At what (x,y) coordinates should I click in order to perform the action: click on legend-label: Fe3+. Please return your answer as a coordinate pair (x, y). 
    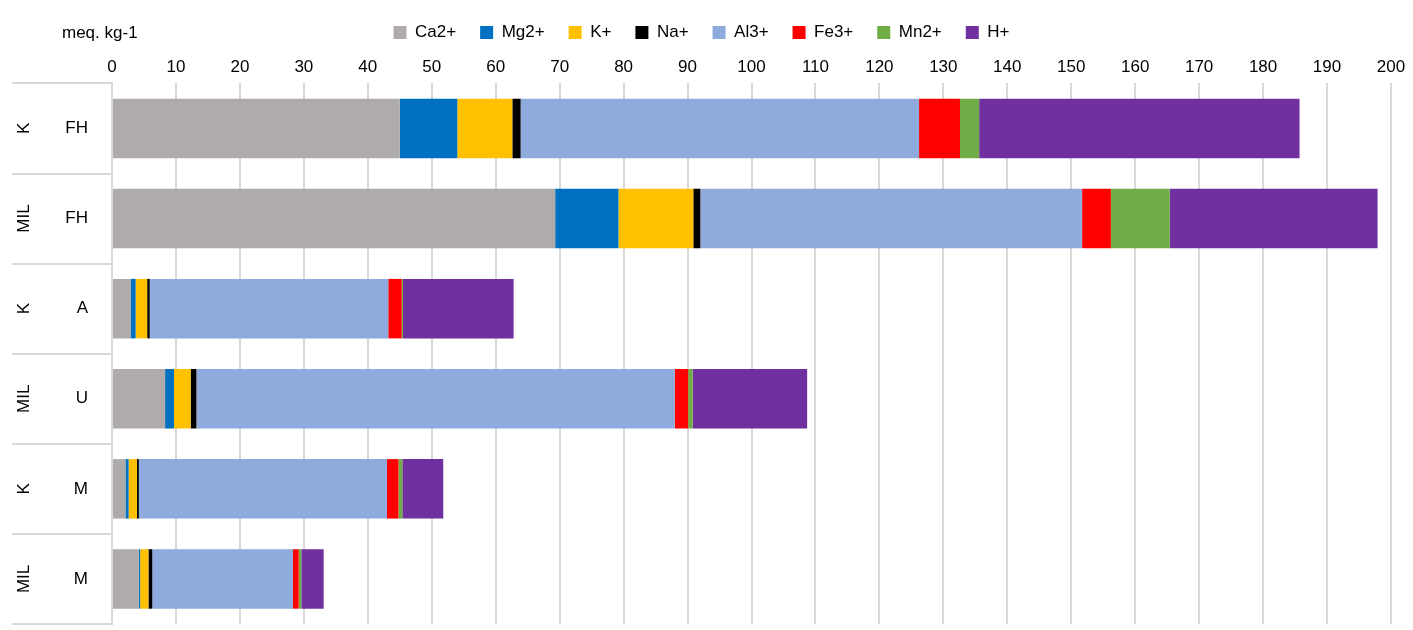
    Looking at the image, I should click on (834, 32).